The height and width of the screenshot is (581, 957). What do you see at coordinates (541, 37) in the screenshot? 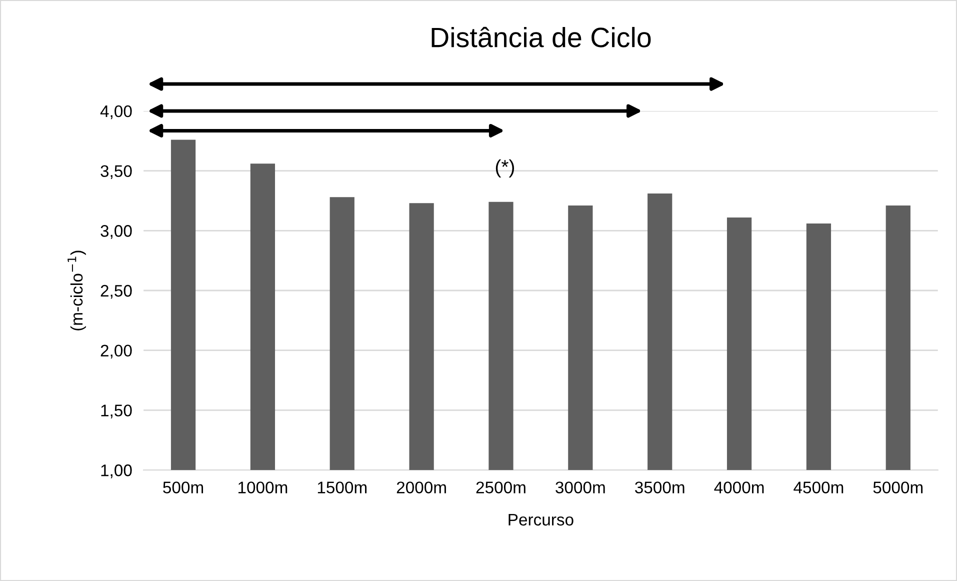
I see `chart-title: Distância de Ciclo` at bounding box center [541, 37].